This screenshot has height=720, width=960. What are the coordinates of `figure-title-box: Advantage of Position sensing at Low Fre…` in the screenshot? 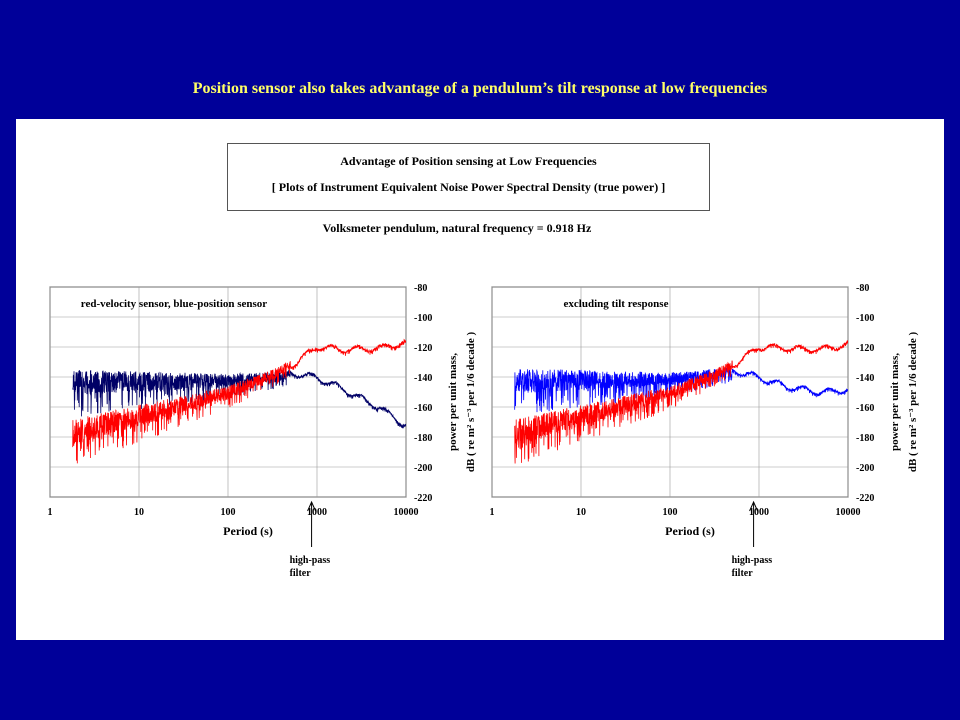 It's located at (468, 177).